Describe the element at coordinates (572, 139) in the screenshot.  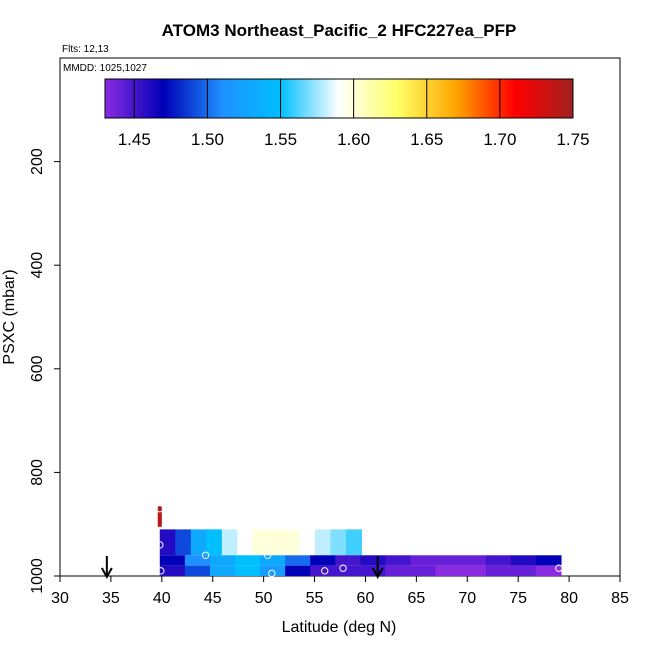
I see `colorbar-tick-label: 1.75` at that location.